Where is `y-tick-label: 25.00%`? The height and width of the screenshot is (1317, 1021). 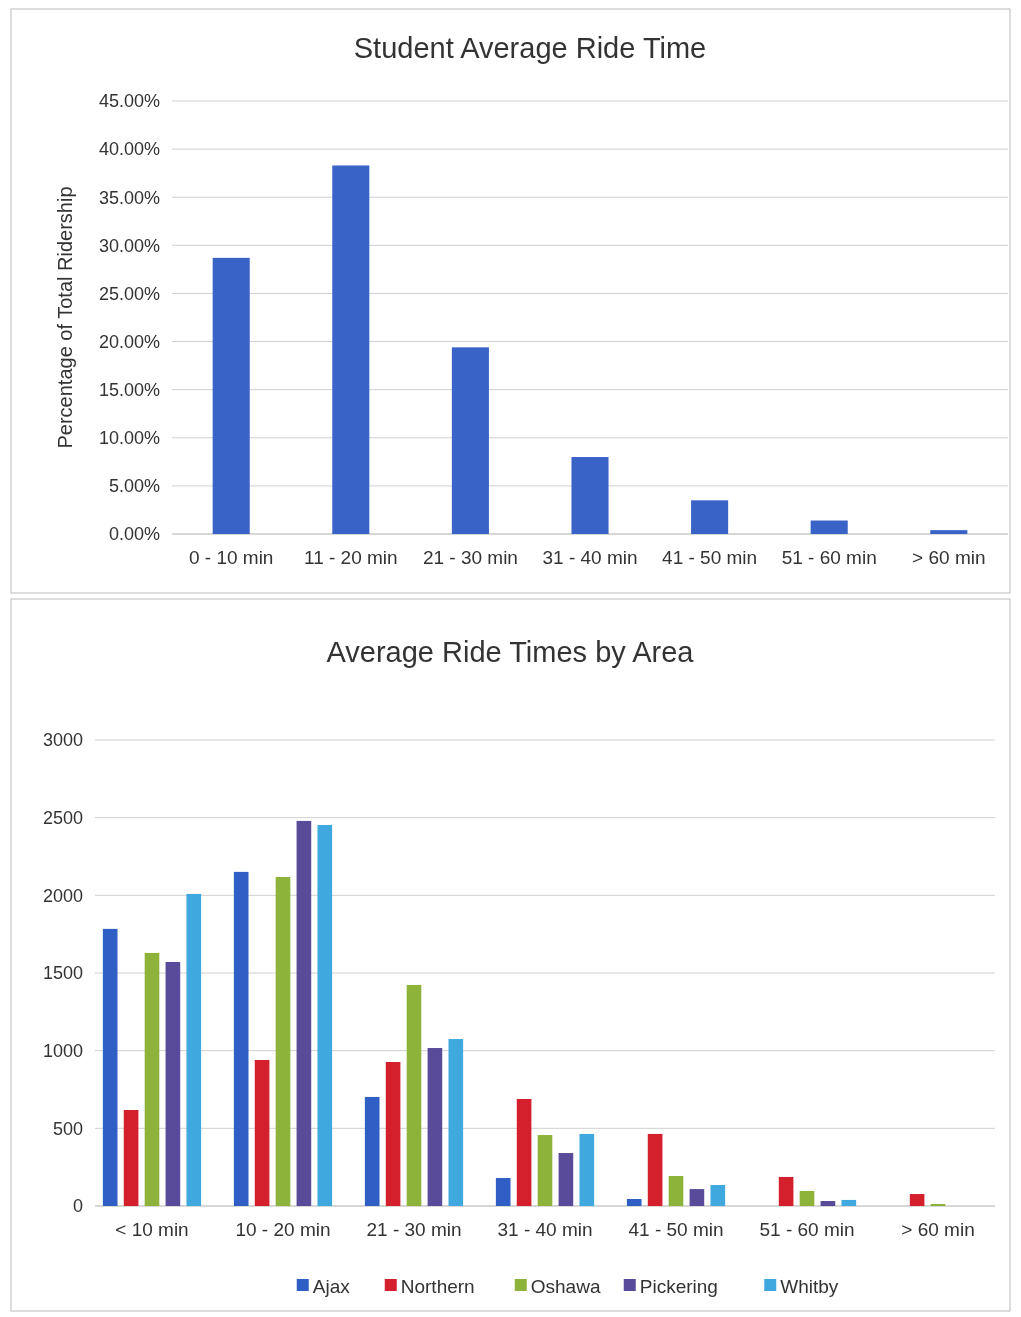
y-tick-label: 25.00% is located at coordinates (129, 293).